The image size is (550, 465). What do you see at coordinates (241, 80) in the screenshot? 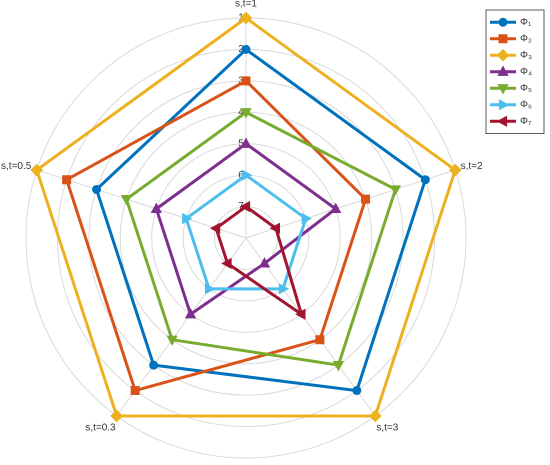
I see `r-tick-label: 3` at bounding box center [241, 80].